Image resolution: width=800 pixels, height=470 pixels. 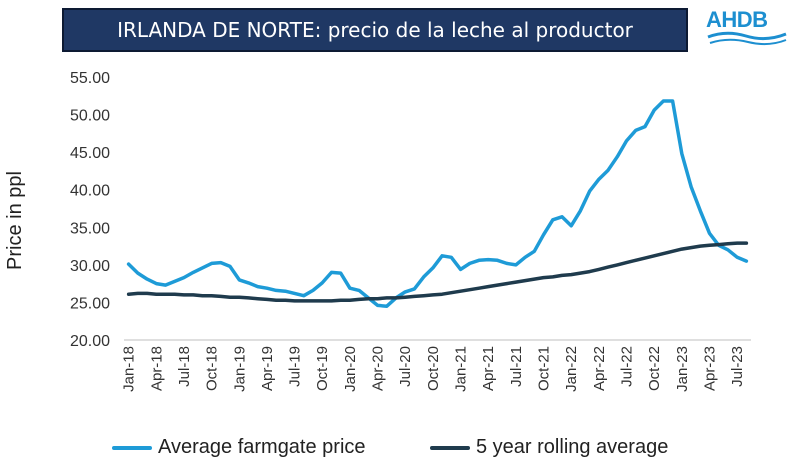 I want to click on y-tick-label: 50.00, so click(x=90, y=116).